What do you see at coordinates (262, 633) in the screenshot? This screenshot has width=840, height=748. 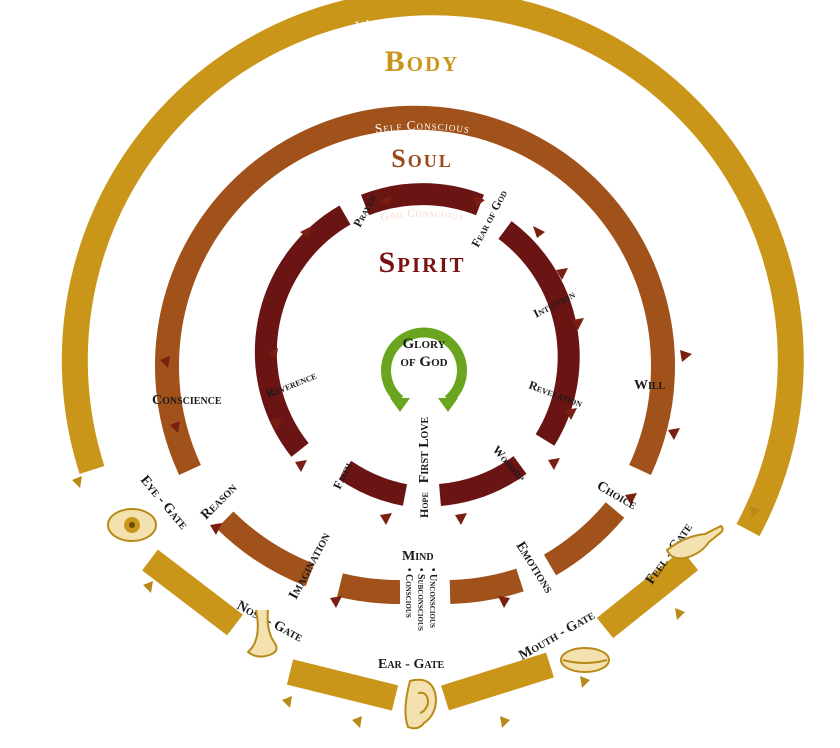 I see `nose-icon` at bounding box center [262, 633].